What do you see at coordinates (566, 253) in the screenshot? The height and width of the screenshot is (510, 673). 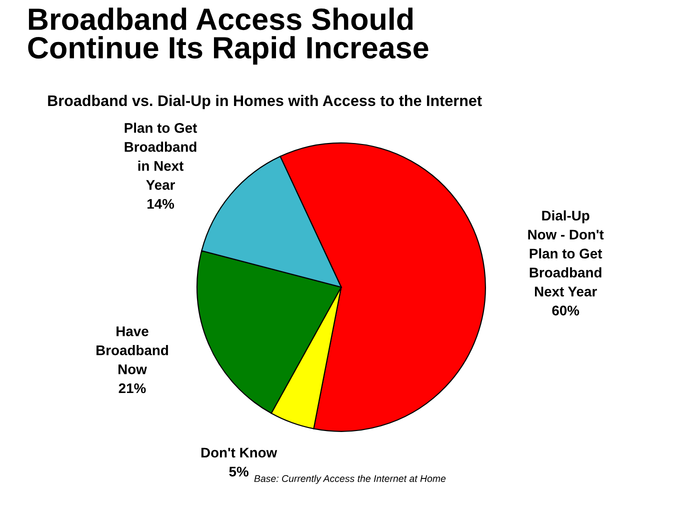 I see `slice-label: Dial-Up Now - Don't Plan to Get Broadband Next Year` at bounding box center [566, 253].